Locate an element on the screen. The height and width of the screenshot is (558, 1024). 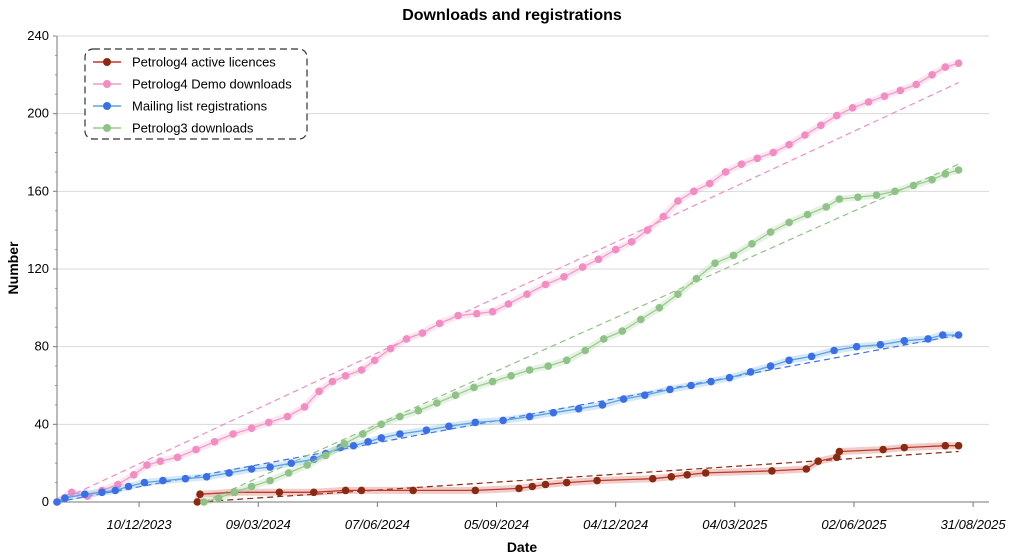
trendline is located at coordinates (578, 476).